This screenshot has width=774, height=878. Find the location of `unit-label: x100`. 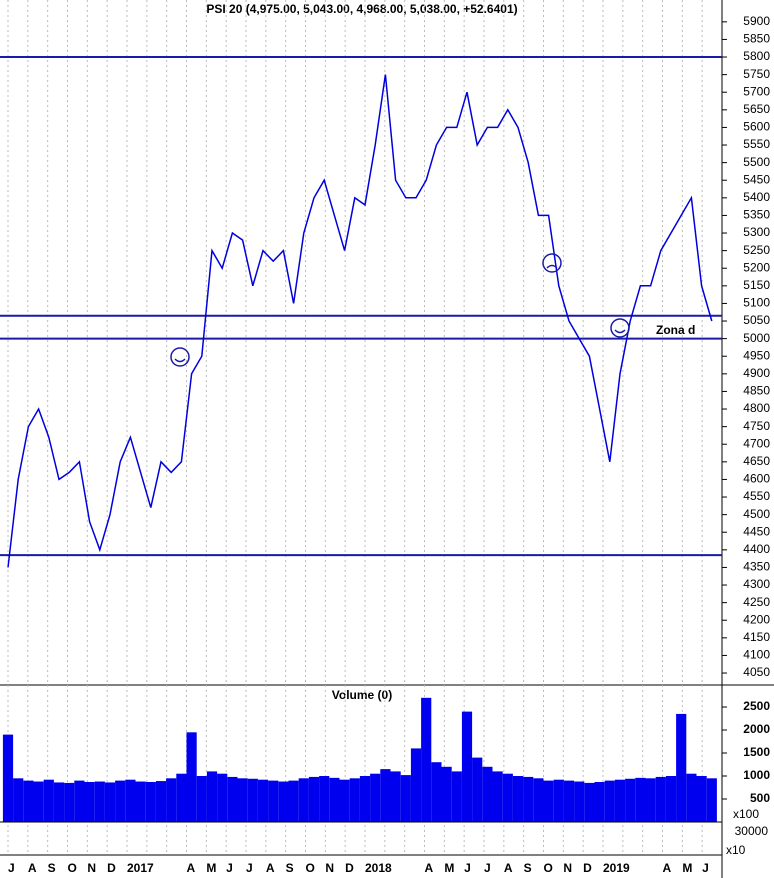

unit-label: x100 is located at coordinates (746, 814).